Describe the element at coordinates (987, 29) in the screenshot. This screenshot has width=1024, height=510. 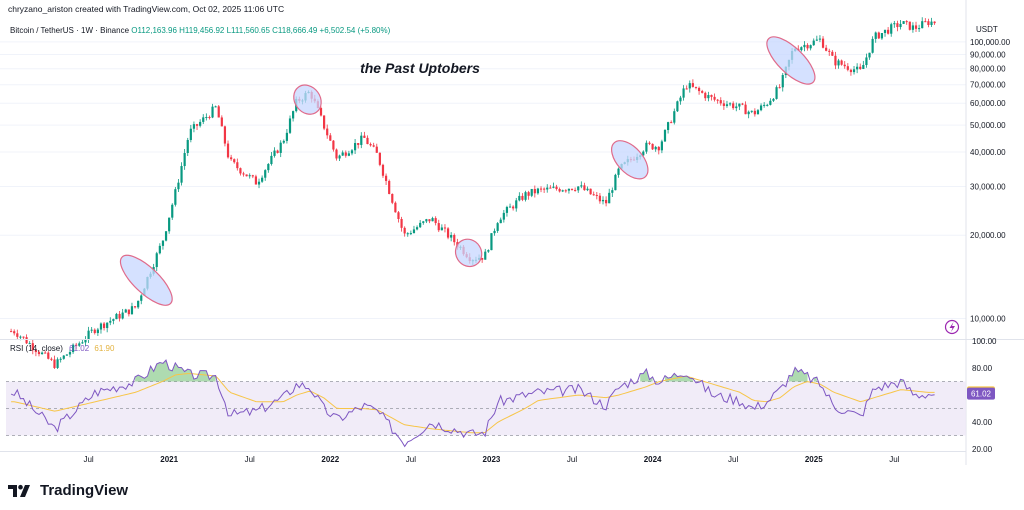
I see `currency-label: USDT` at that location.